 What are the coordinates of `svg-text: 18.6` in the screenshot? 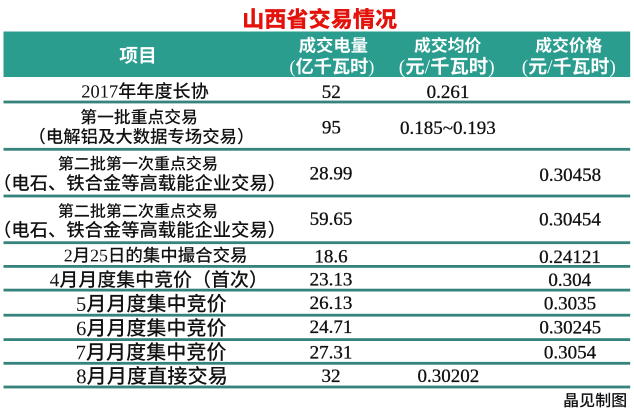 It's located at (330, 256).